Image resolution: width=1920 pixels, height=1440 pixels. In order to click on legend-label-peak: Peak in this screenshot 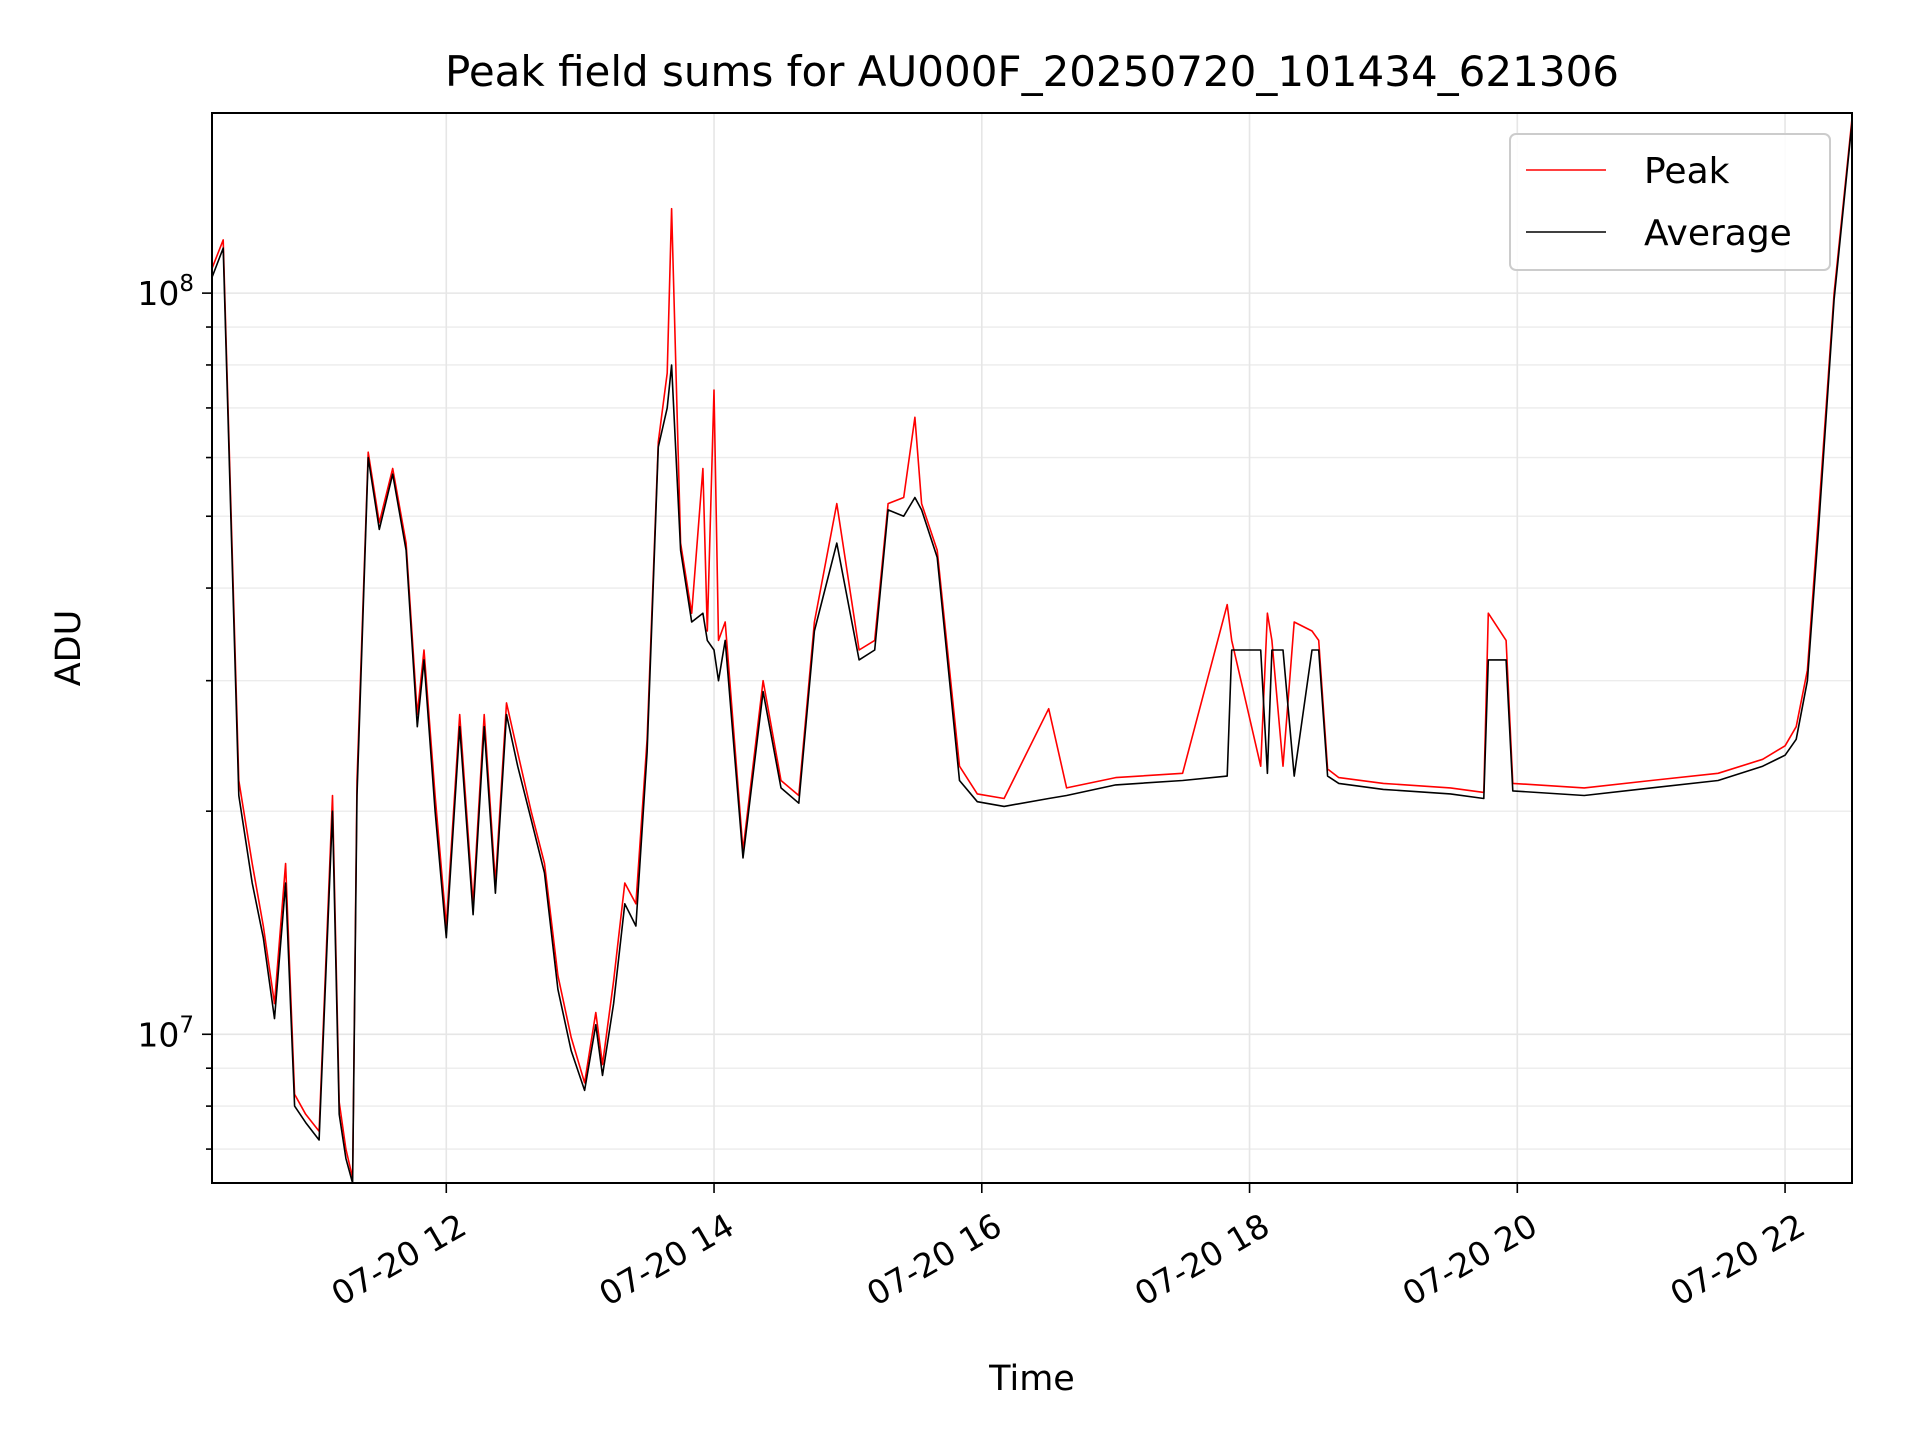, I will do `click(1687, 171)`.